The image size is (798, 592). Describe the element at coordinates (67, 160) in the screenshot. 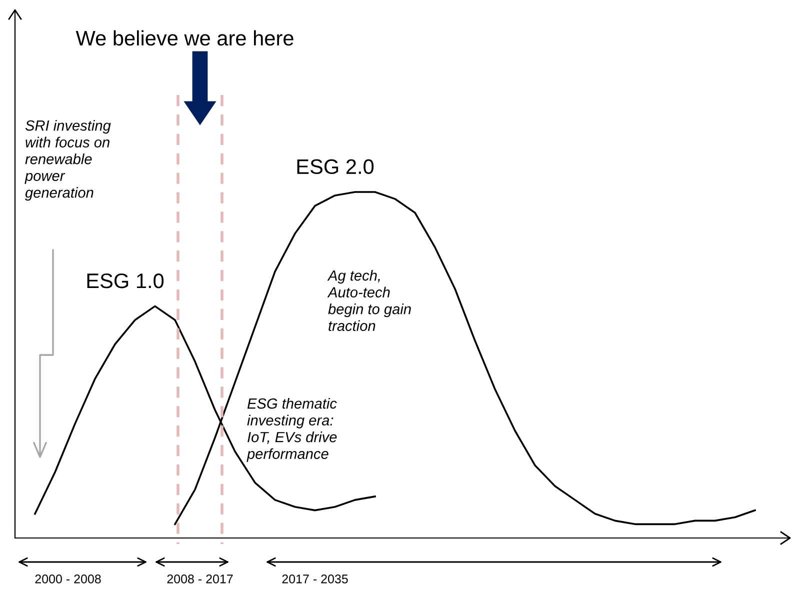

I see `annotation: SRI investing with focus on renewable power generation` at that location.